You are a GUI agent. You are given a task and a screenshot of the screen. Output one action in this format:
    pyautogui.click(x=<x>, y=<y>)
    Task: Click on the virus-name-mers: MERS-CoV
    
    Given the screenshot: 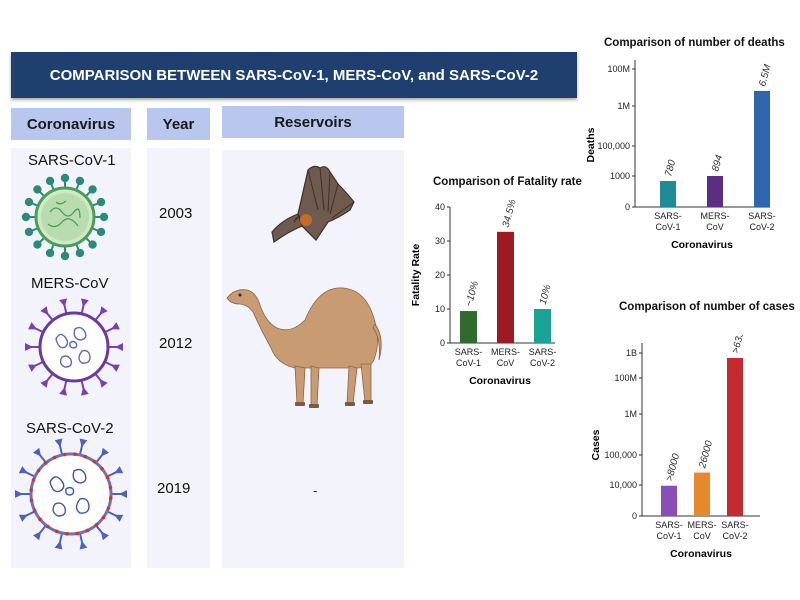 What is the action you would take?
    pyautogui.click(x=70, y=283)
    